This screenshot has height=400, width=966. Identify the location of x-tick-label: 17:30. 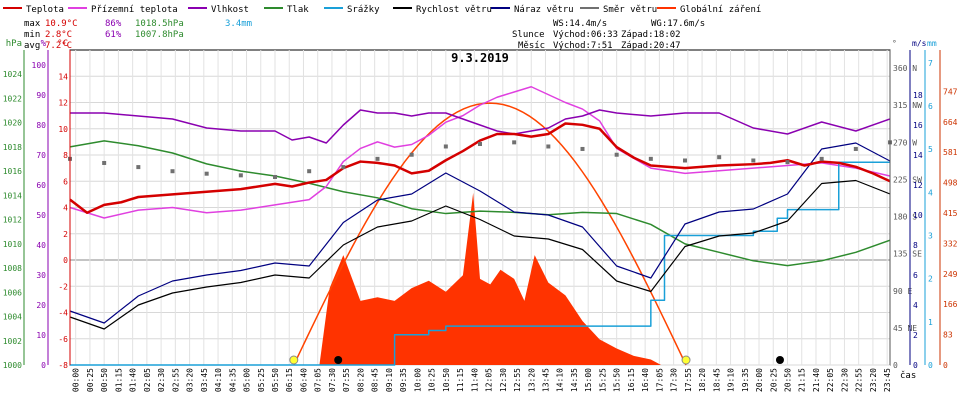
(674, 380).